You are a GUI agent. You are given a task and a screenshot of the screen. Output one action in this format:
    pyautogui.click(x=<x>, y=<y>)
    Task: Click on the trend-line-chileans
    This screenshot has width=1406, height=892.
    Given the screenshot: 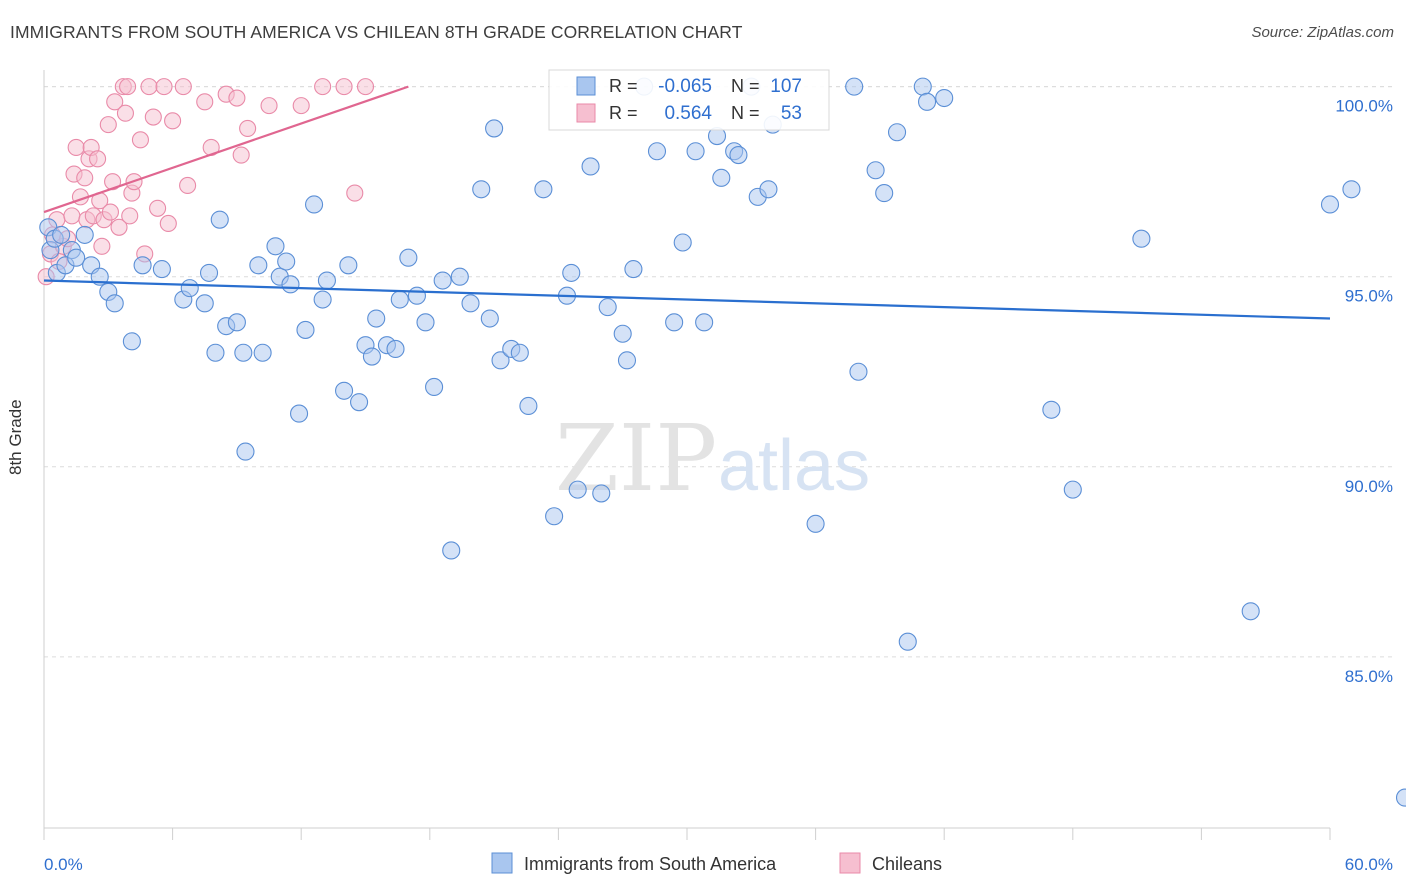 What is the action you would take?
    pyautogui.click(x=226, y=149)
    